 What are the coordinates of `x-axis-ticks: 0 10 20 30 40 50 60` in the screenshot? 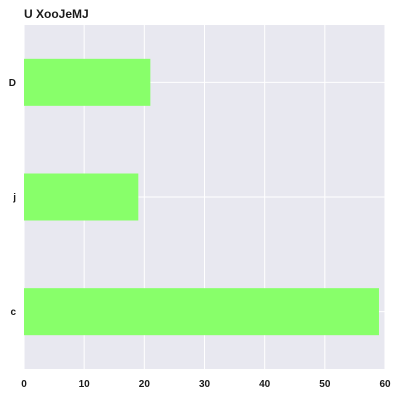 It's located at (206, 384).